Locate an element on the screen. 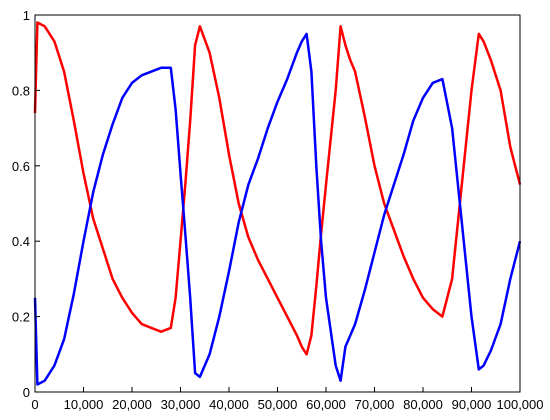  y-tick-label: 0 is located at coordinates (26, 392).